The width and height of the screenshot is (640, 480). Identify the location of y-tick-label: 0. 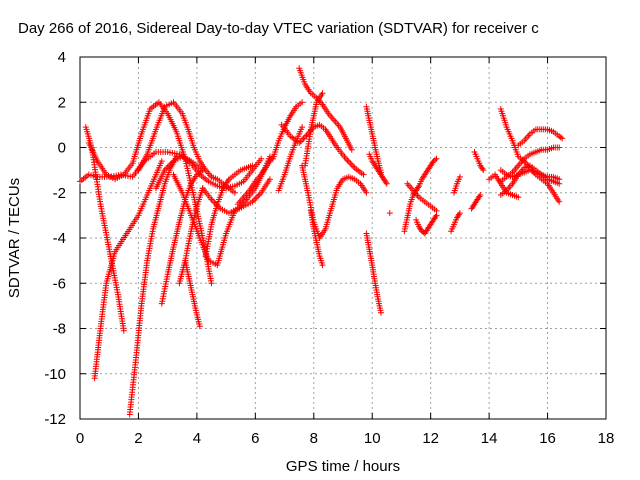
(62, 148).